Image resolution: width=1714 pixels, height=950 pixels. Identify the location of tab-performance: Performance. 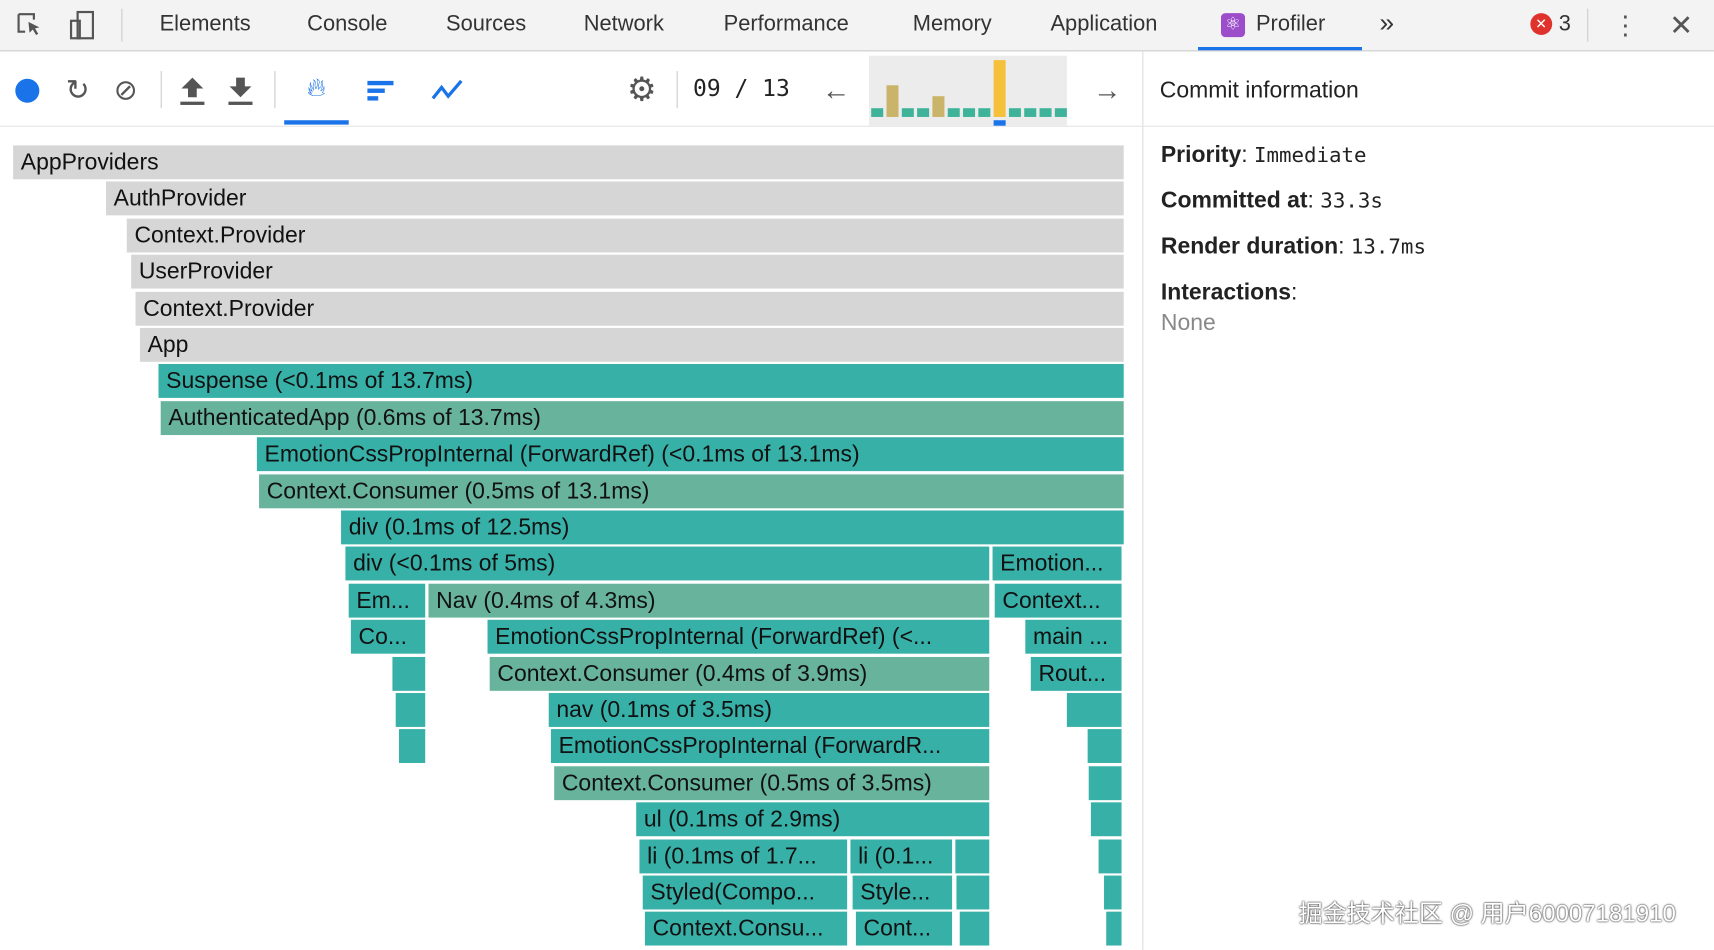
(786, 24).